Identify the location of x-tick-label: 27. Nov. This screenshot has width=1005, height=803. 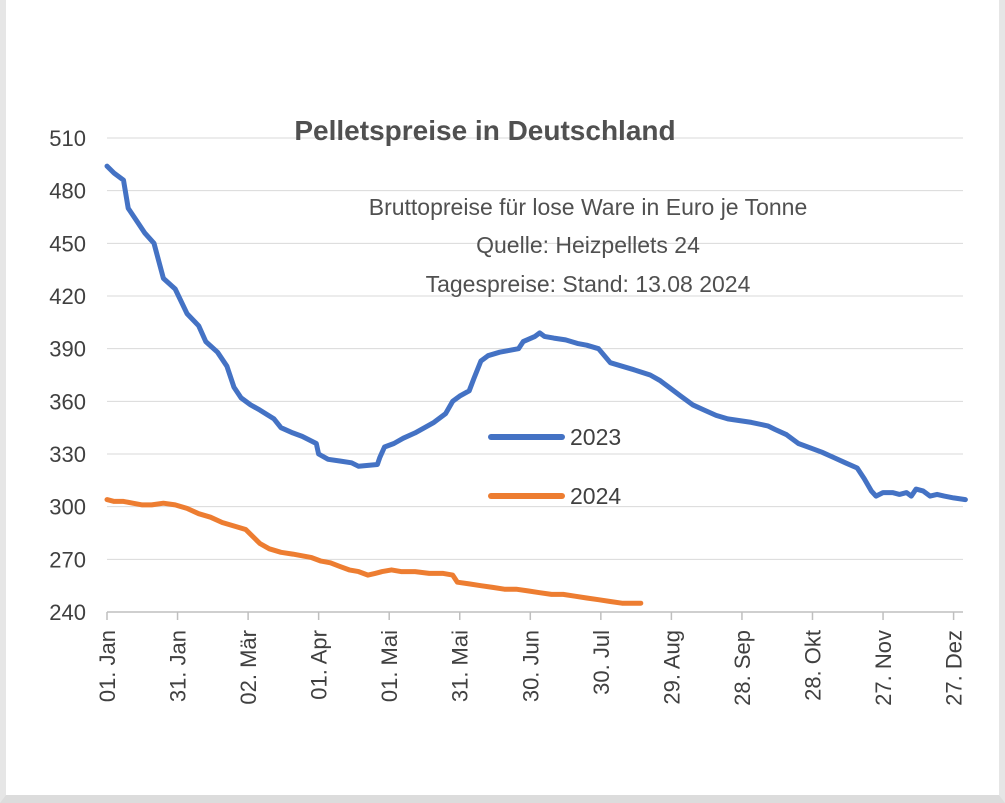
(883, 668).